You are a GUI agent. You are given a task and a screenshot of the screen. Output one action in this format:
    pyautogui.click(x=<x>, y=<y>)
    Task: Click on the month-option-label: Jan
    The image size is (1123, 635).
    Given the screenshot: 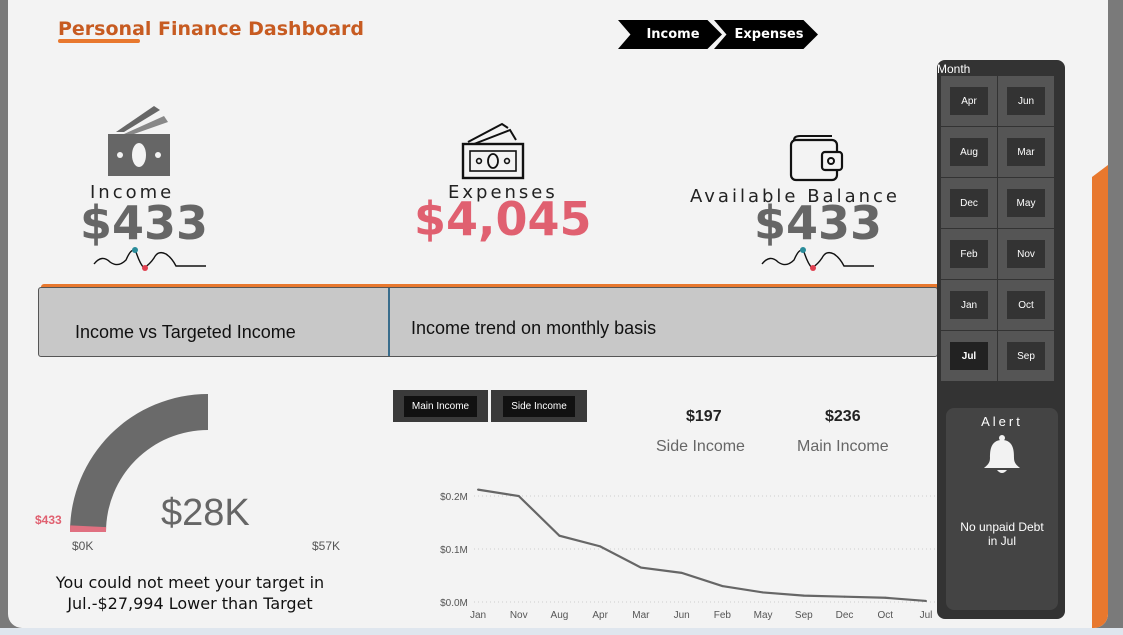 What is the action you would take?
    pyautogui.click(x=969, y=305)
    